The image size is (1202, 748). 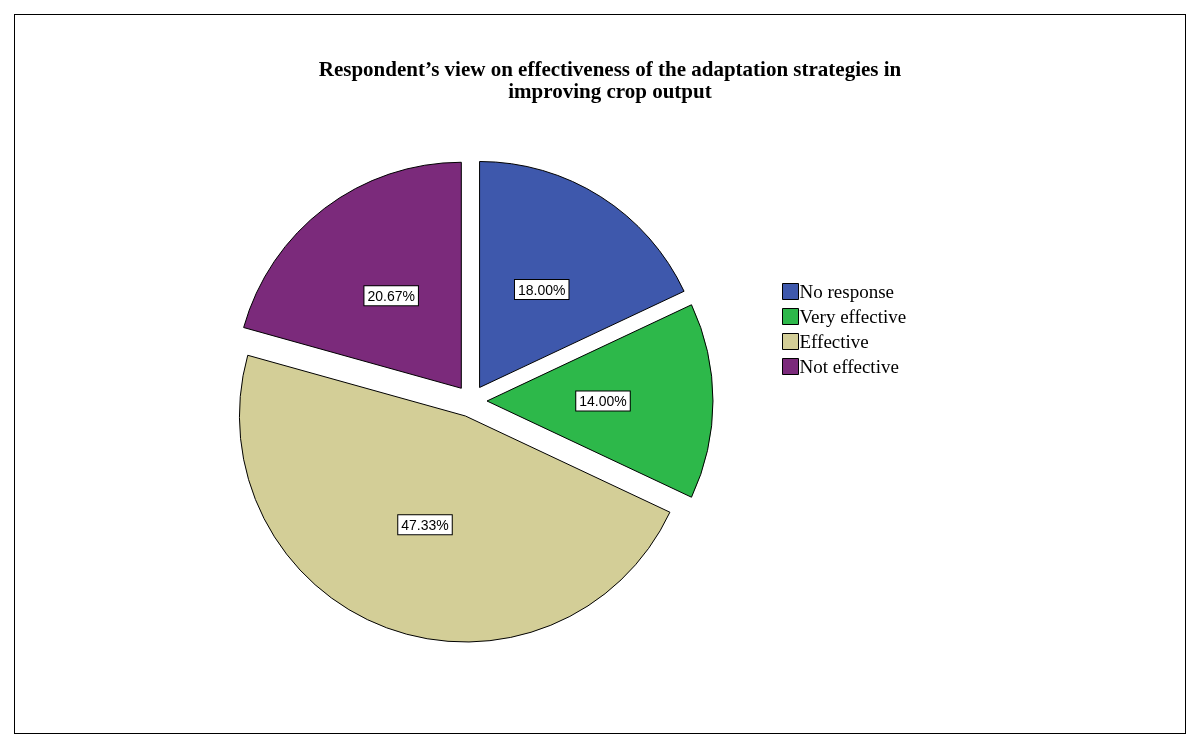 What do you see at coordinates (846, 291) in the screenshot?
I see `legend-label: No response` at bounding box center [846, 291].